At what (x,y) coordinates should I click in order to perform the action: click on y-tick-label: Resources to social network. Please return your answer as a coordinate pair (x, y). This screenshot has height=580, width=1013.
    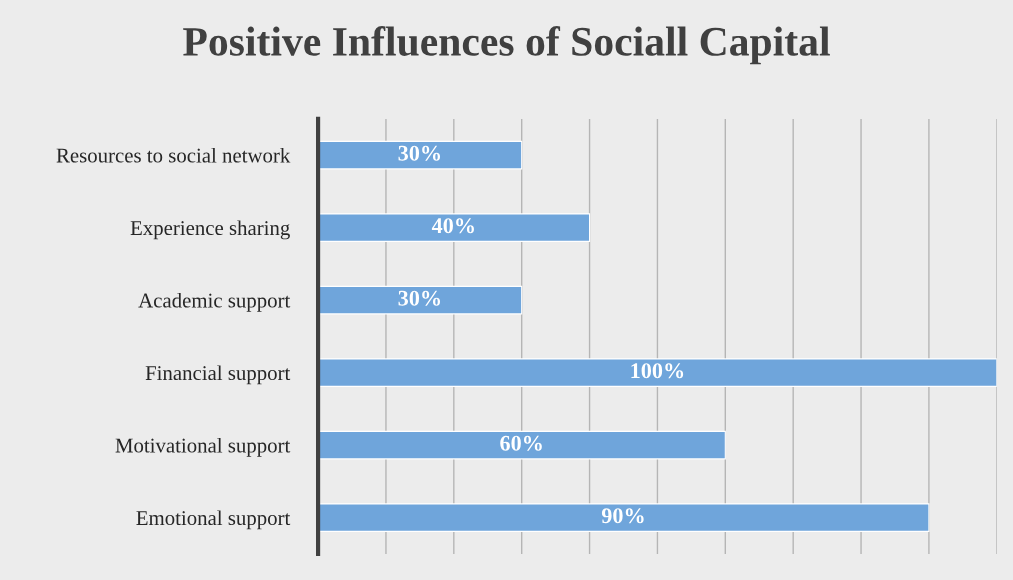
    Looking at the image, I should click on (173, 155).